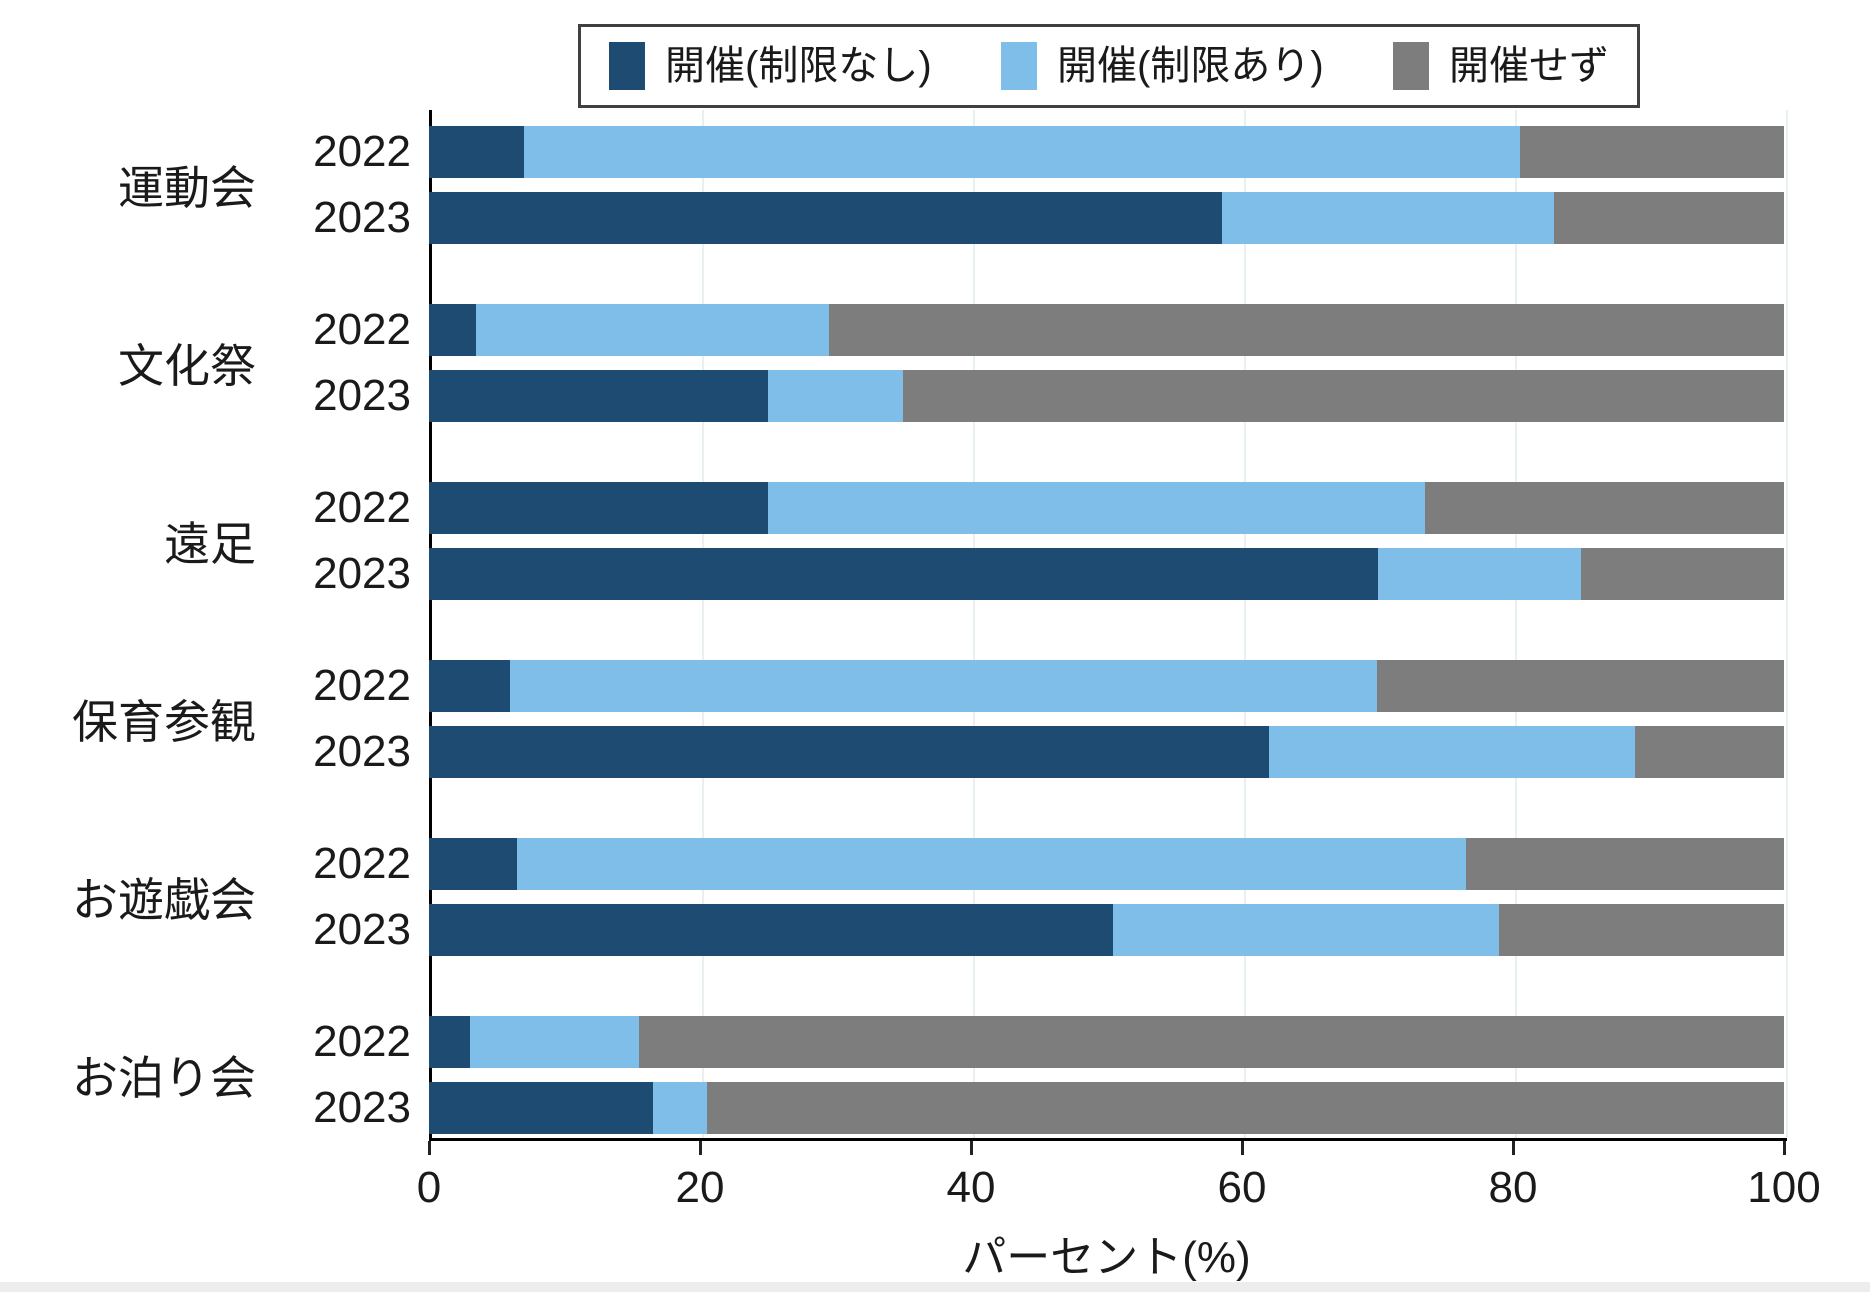  Describe the element at coordinates (1190, 66) in the screenshot. I see `legend-label: 開催(制限あり)` at that location.